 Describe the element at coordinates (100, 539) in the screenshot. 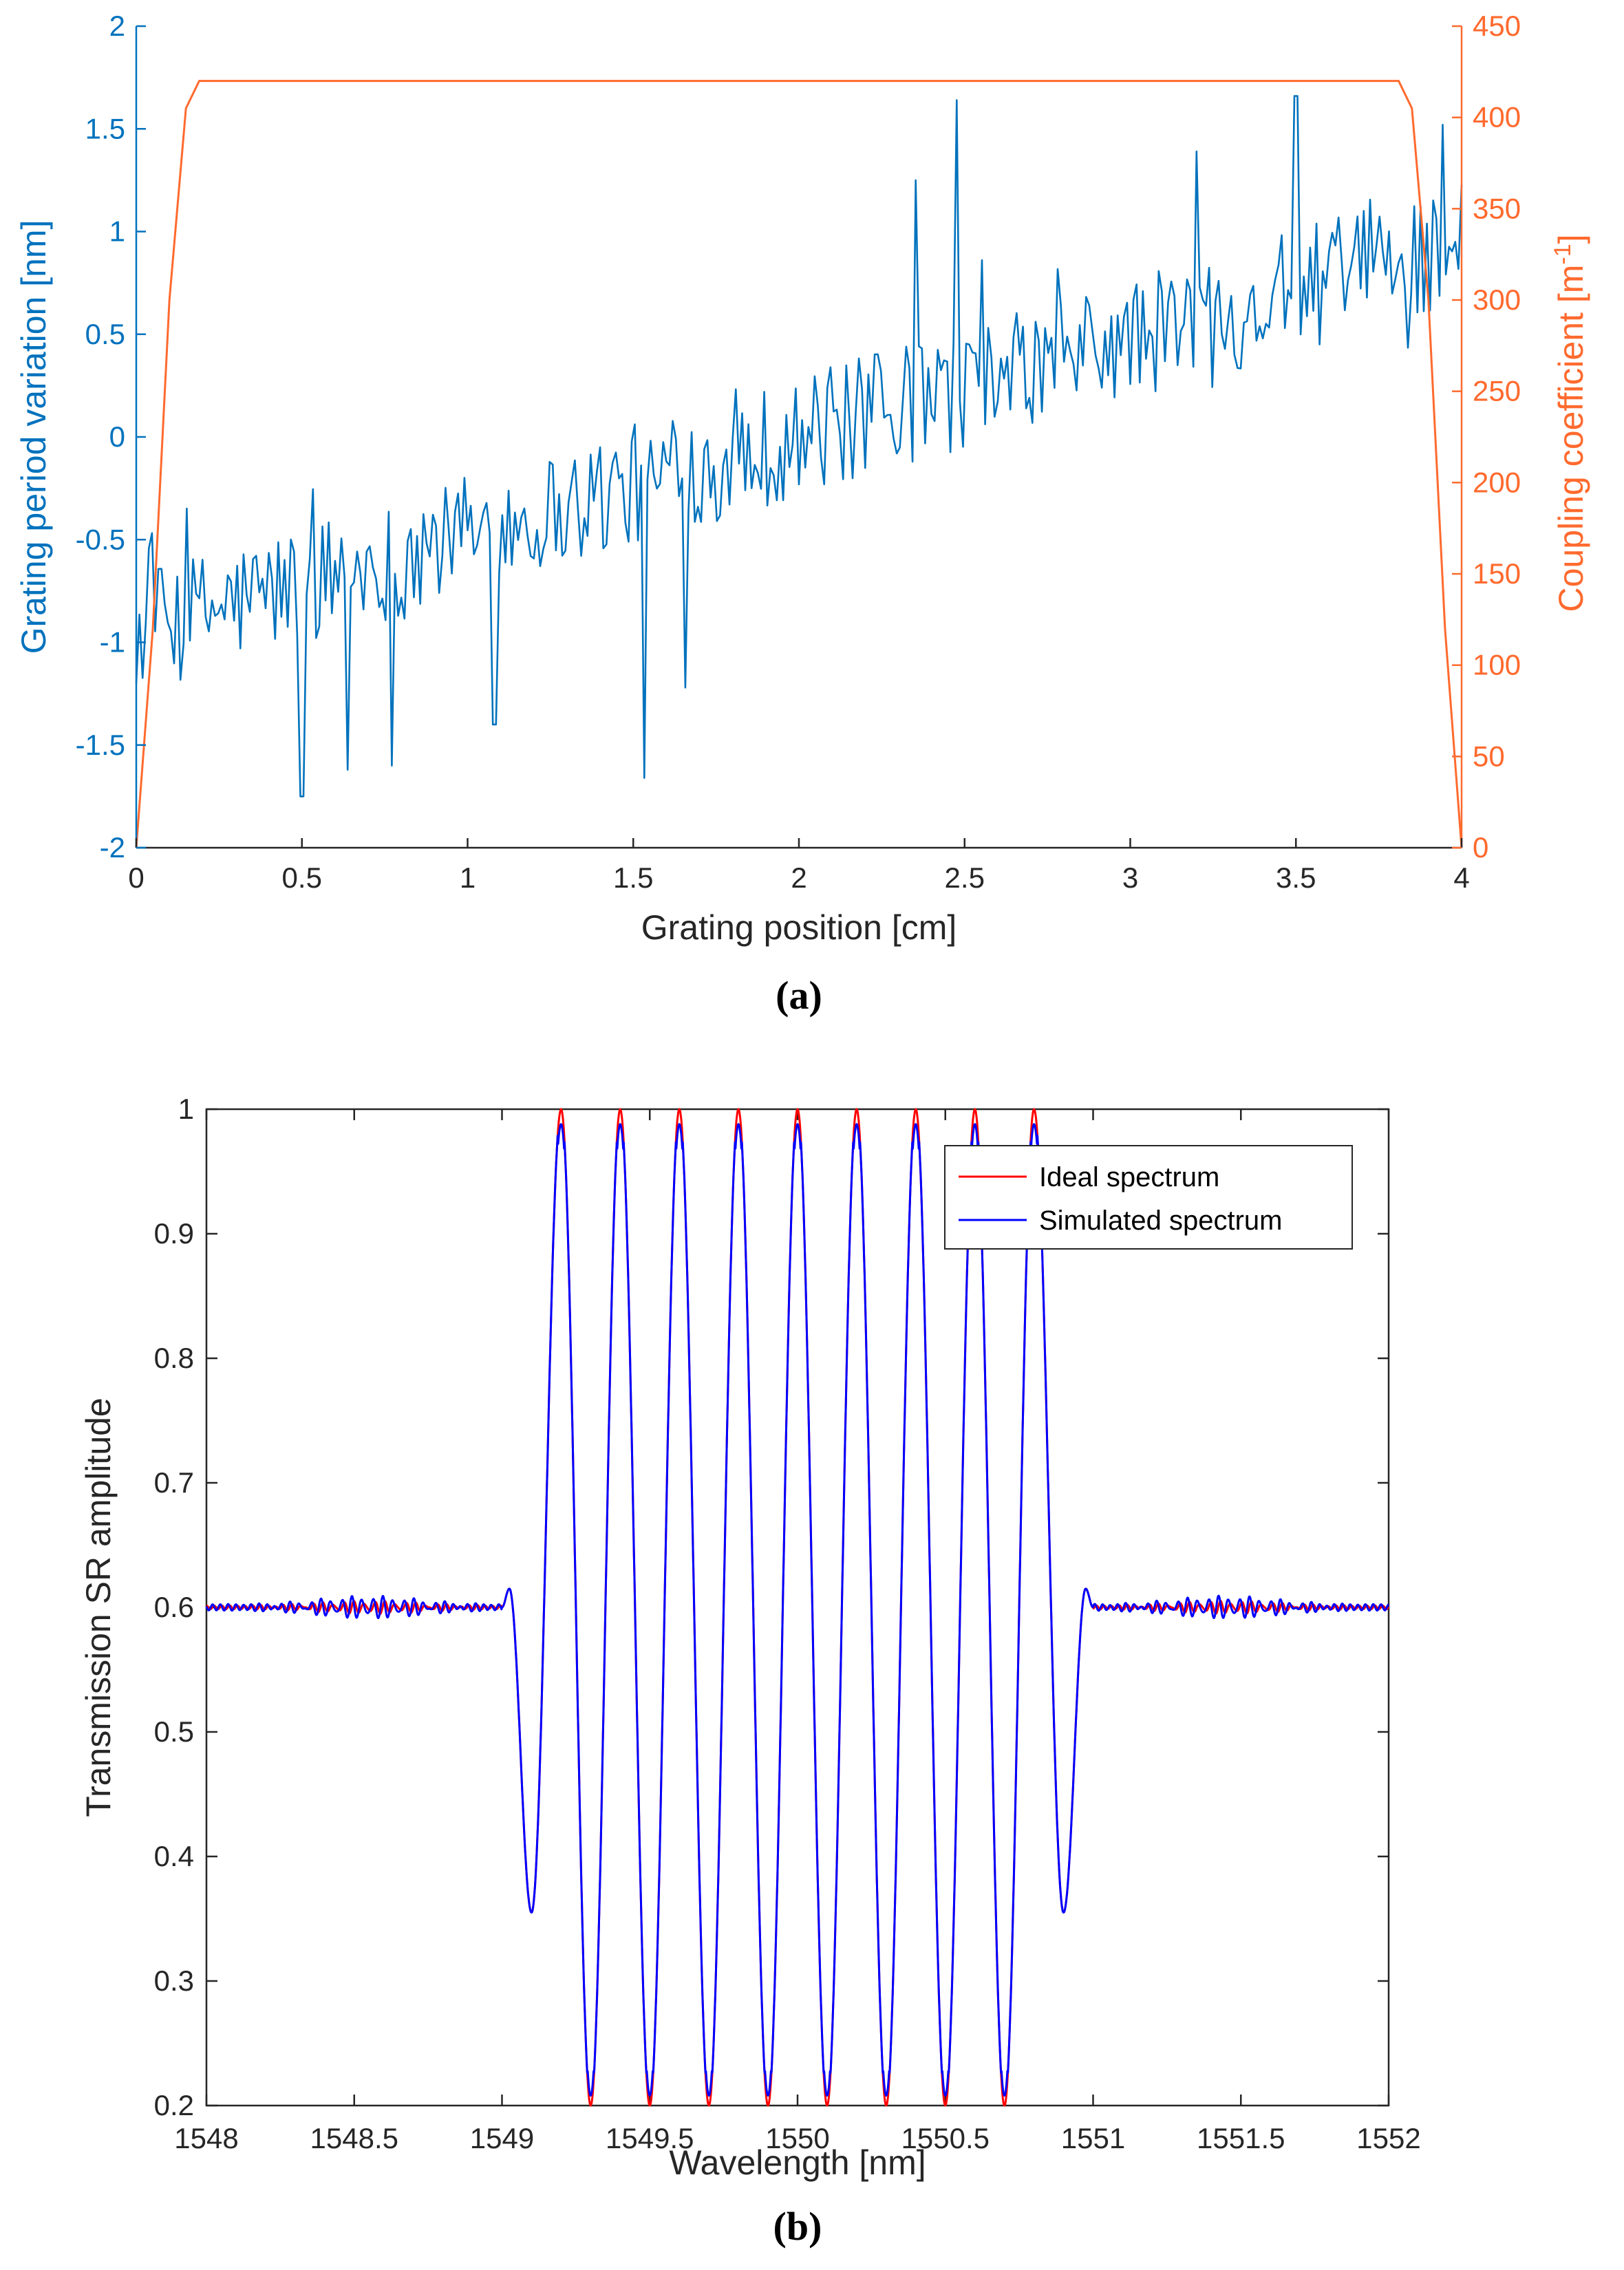

I see `a-y-left-tick-label: -0.5` at that location.